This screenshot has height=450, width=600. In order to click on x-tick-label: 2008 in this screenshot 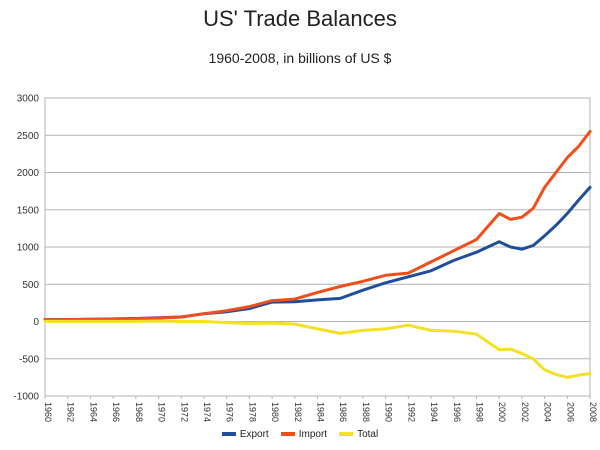, I will do `click(593, 412)`.